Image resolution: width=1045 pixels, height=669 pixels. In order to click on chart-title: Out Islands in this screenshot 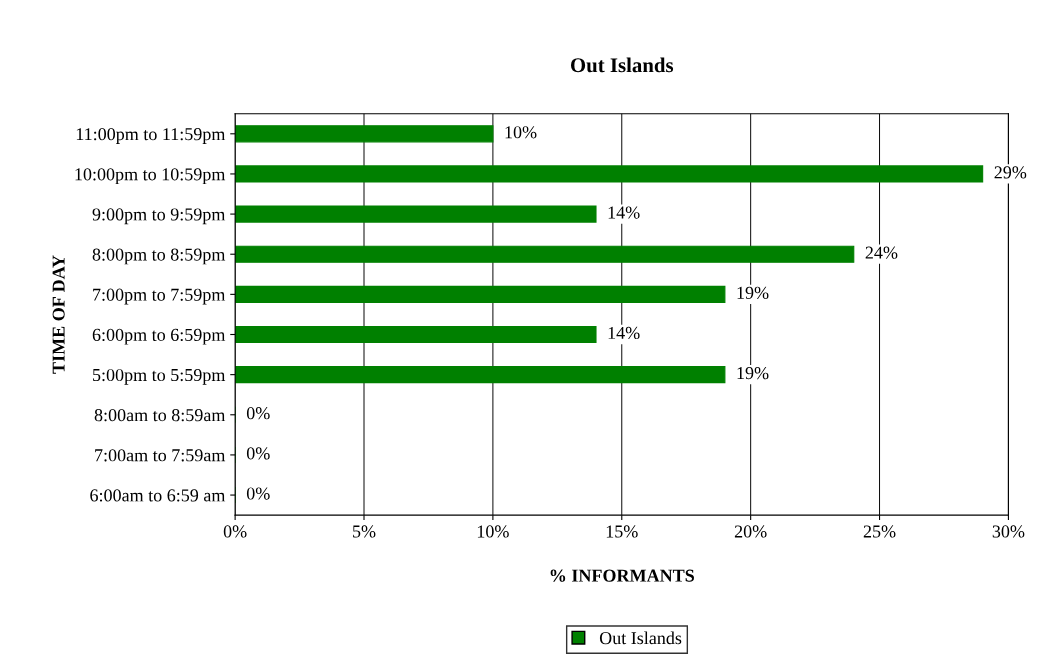, I will do `click(622, 65)`.